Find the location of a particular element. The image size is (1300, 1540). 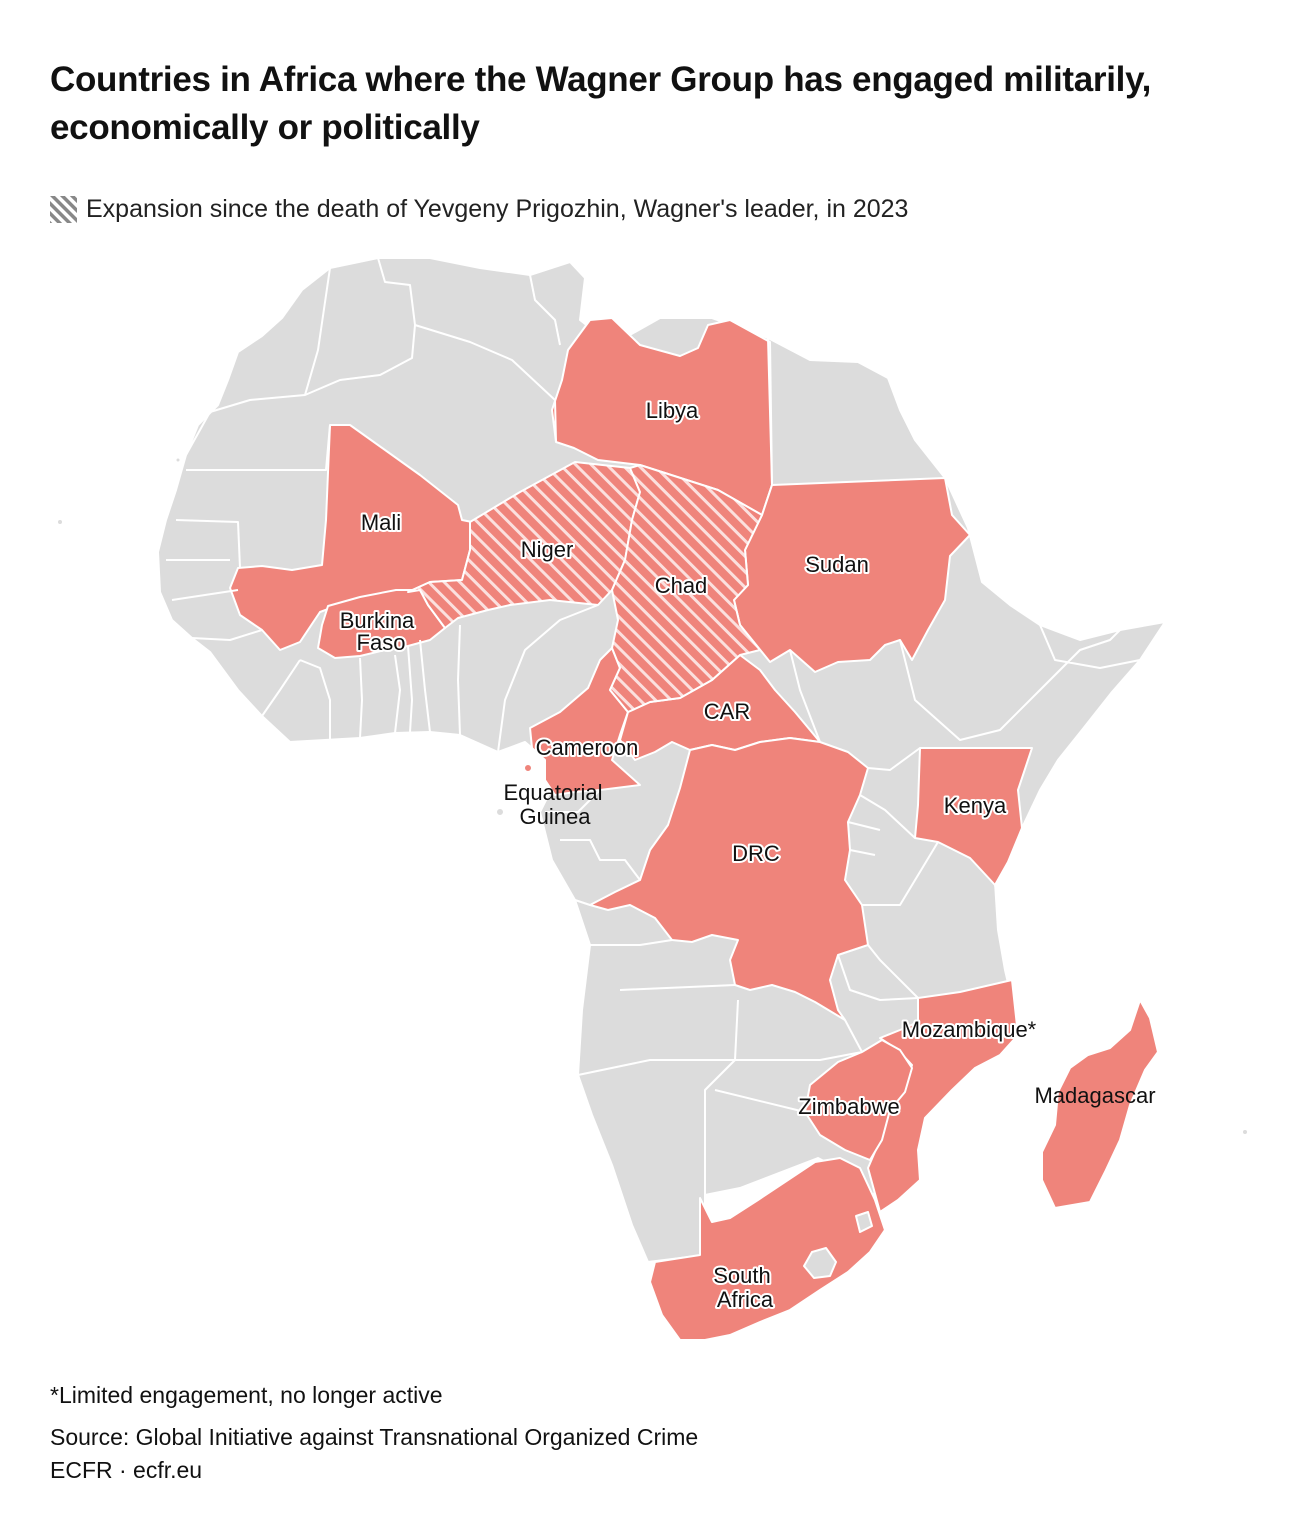

country-chad is located at coordinates (686, 588).